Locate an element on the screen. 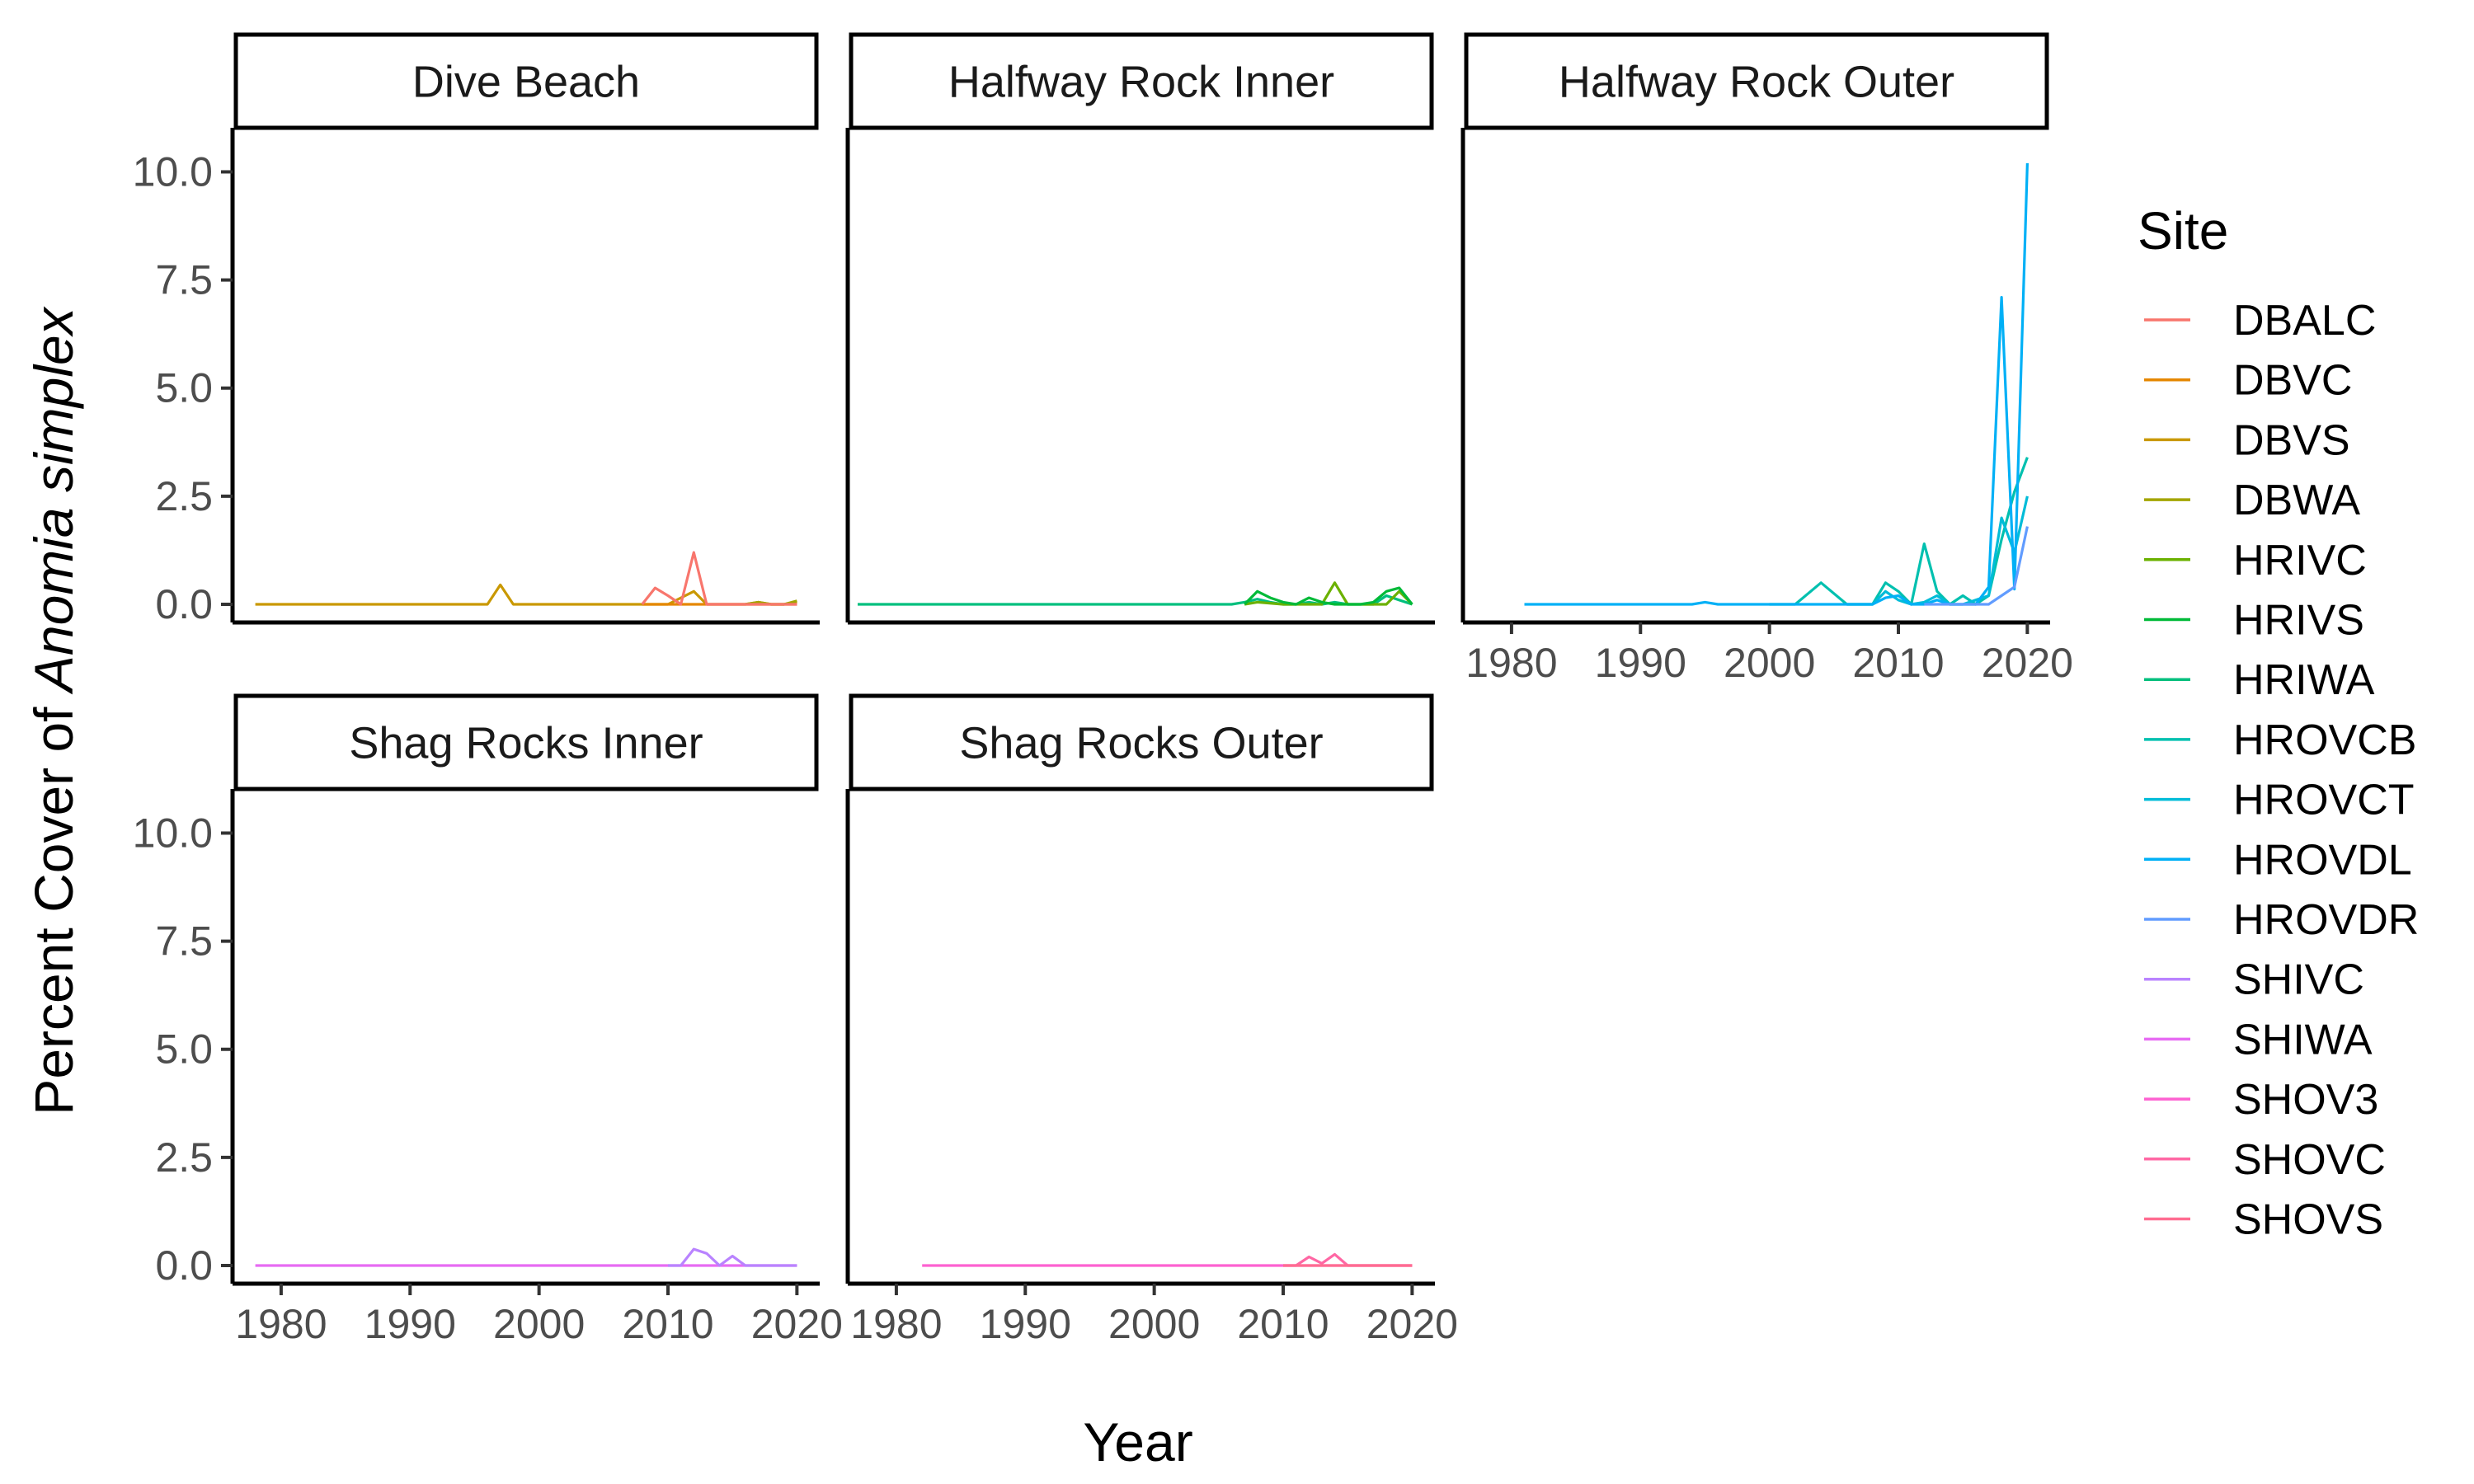 This screenshot has height=1484, width=2474. legend-label: DBWA is located at coordinates (2296, 500).